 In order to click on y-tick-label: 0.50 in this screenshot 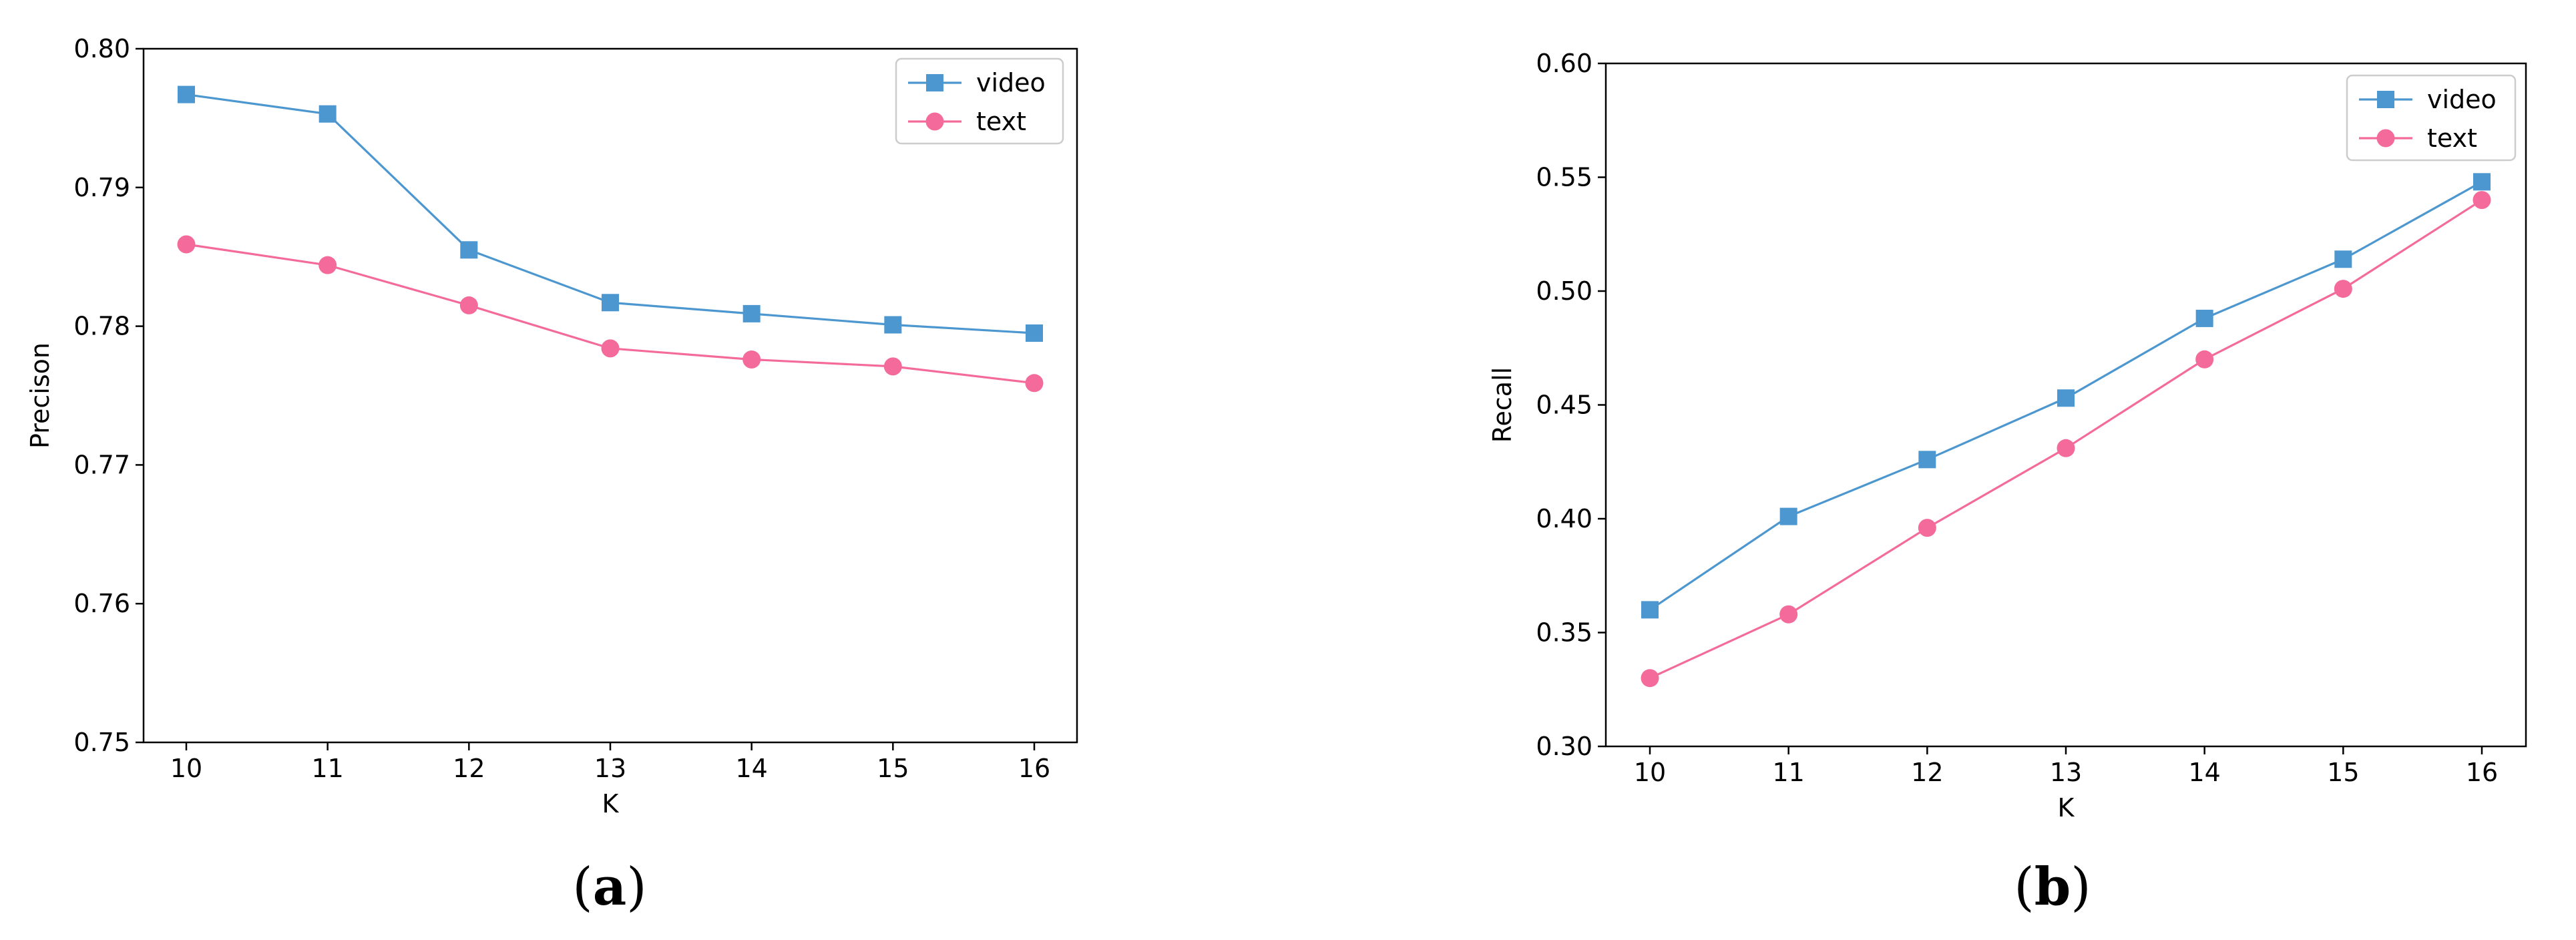, I will do `click(1564, 291)`.